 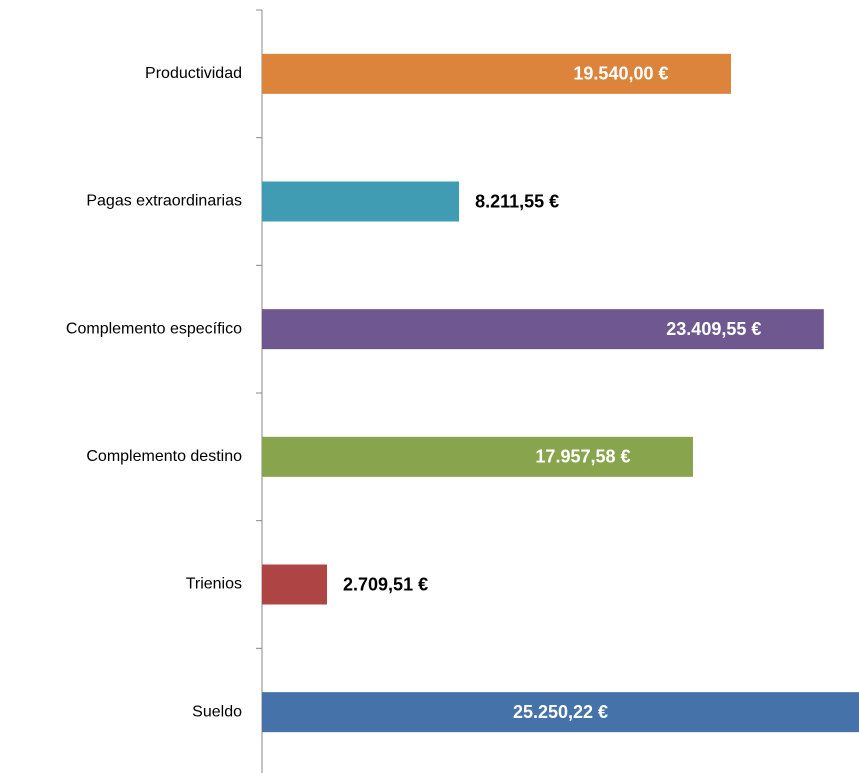 I want to click on value-label: 25.250,22 €, so click(x=560, y=712).